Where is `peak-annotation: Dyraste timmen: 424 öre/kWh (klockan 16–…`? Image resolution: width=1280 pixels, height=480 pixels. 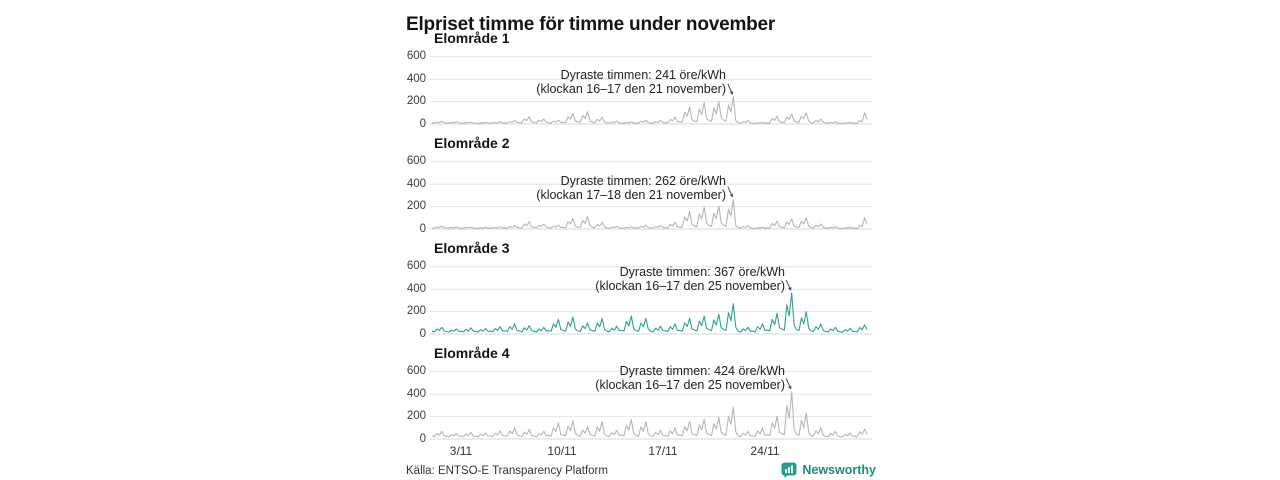 peak-annotation: Dyraste timmen: 424 öre/kWh (klockan 16–… is located at coordinates (690, 378).